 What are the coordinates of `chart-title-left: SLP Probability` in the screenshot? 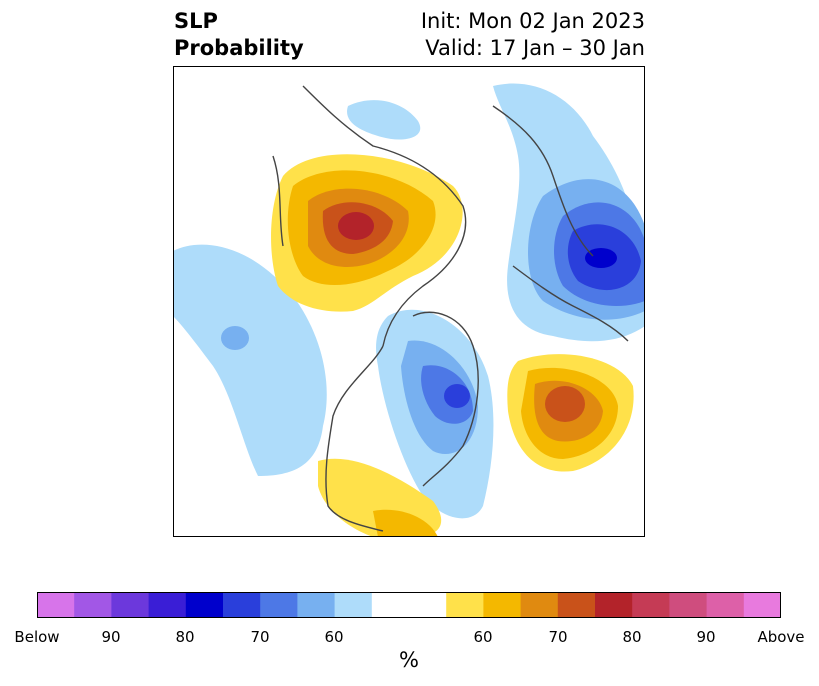 It's located at (239, 35).